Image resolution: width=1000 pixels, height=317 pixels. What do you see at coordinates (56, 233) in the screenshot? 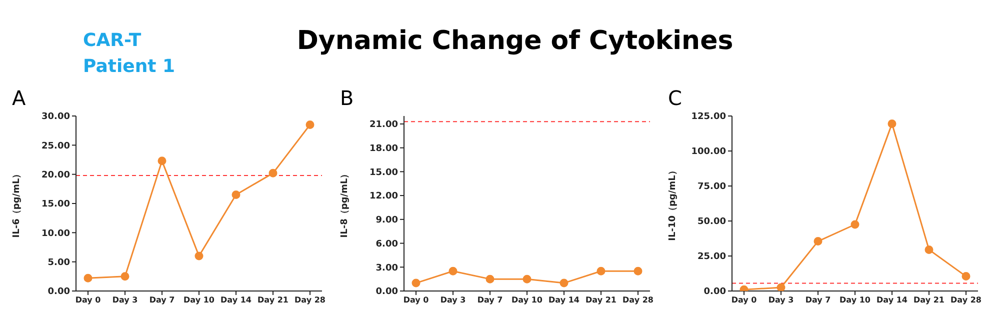
I see `y-tick-label: 10.00` at bounding box center [56, 233].